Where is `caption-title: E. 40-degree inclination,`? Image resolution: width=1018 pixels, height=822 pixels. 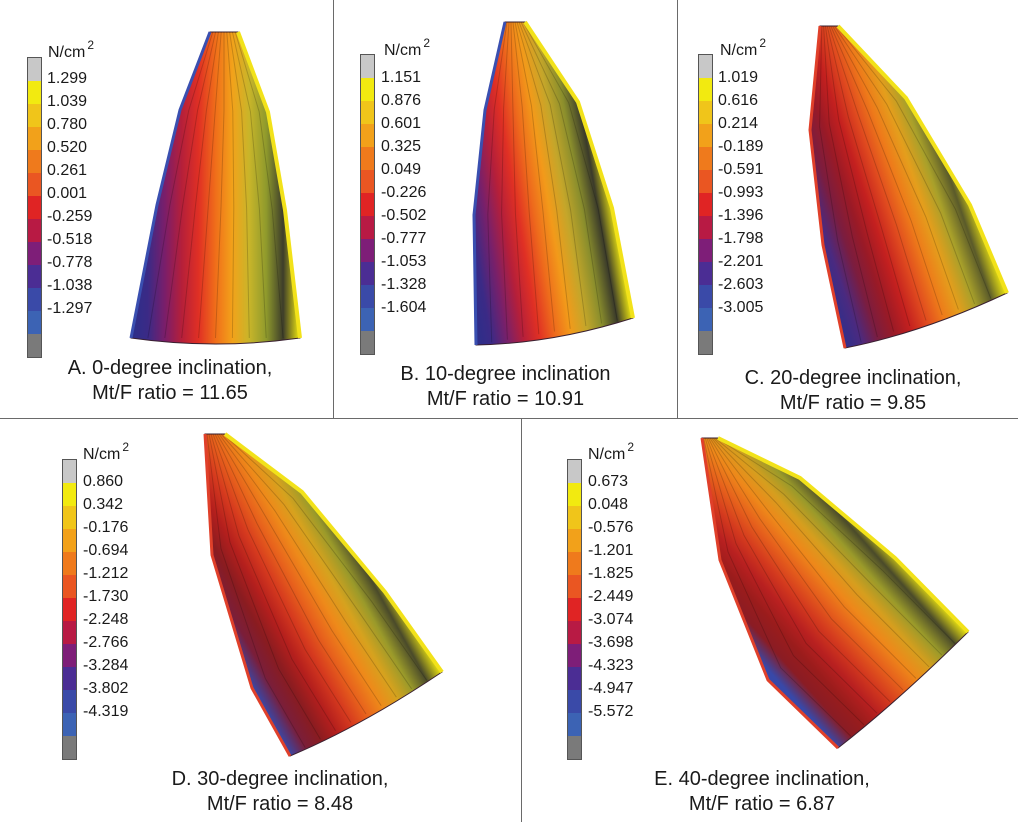
caption-title: E. 40-degree inclination, is located at coordinates (762, 779).